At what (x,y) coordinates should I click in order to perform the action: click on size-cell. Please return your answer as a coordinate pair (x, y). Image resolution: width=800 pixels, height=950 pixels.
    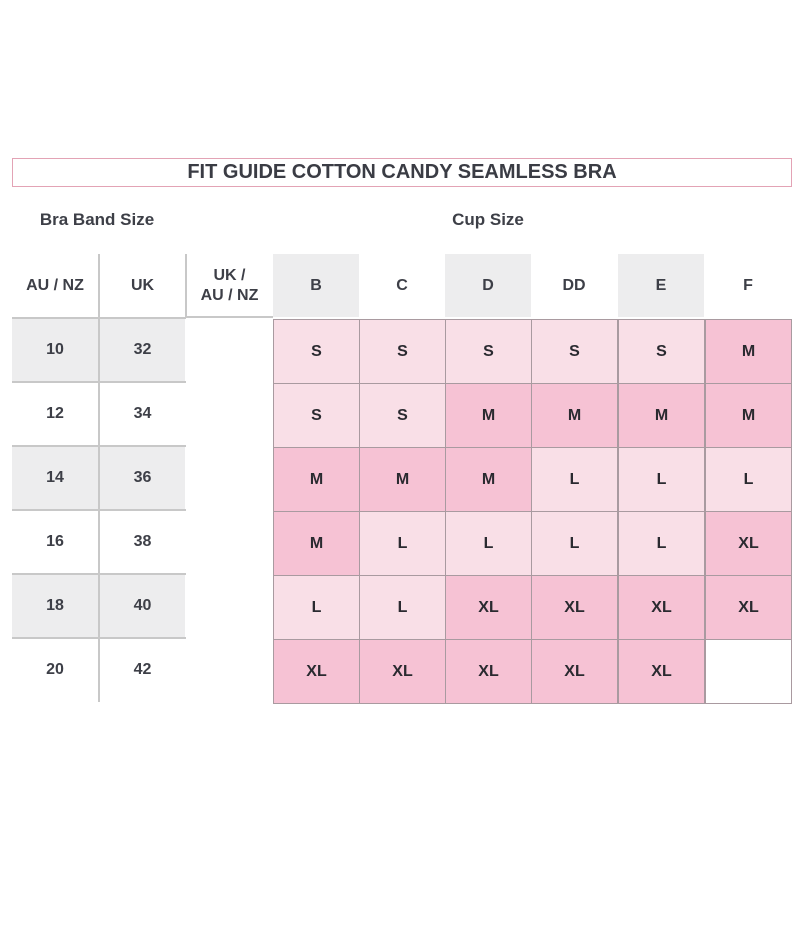
    Looking at the image, I should click on (748, 671).